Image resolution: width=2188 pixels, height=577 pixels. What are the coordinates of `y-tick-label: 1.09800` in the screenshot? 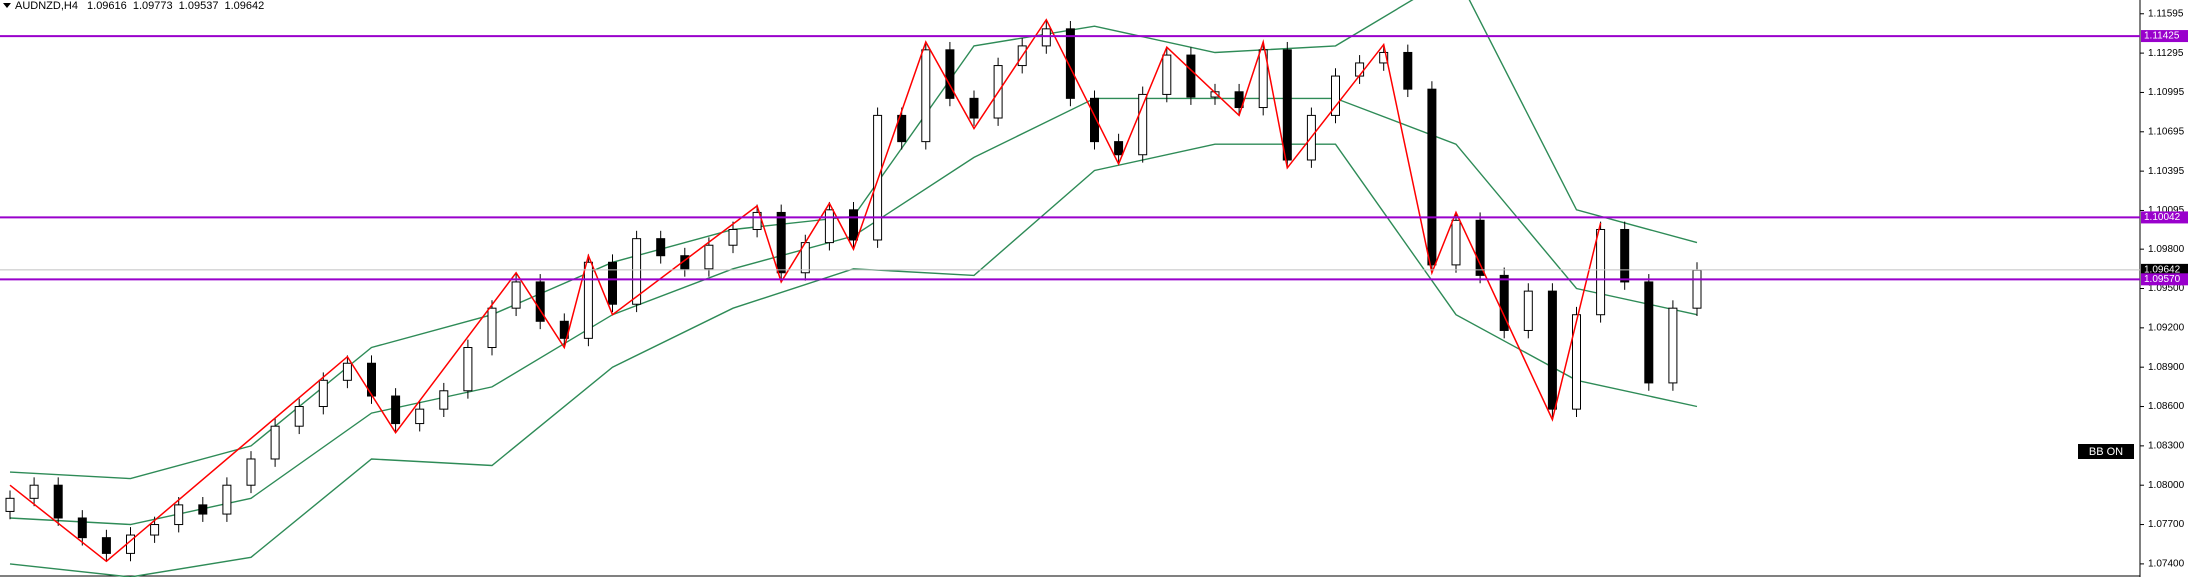 It's located at (2166, 249).